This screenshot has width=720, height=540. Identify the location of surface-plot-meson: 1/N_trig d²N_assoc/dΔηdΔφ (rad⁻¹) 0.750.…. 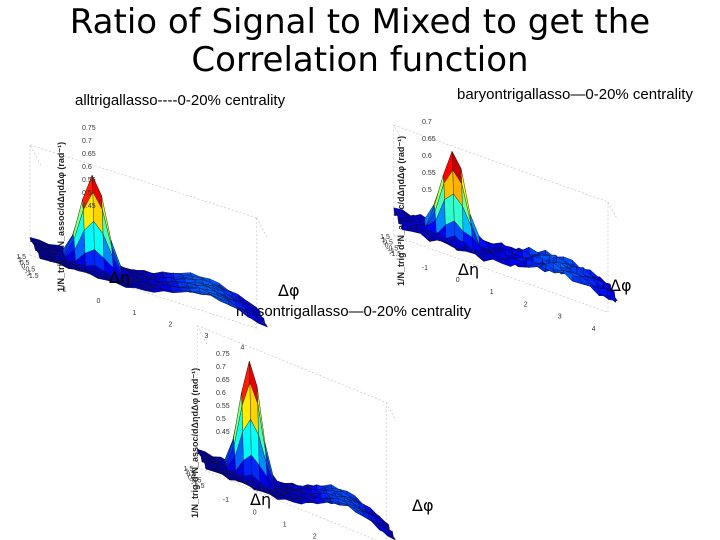
(290, 432).